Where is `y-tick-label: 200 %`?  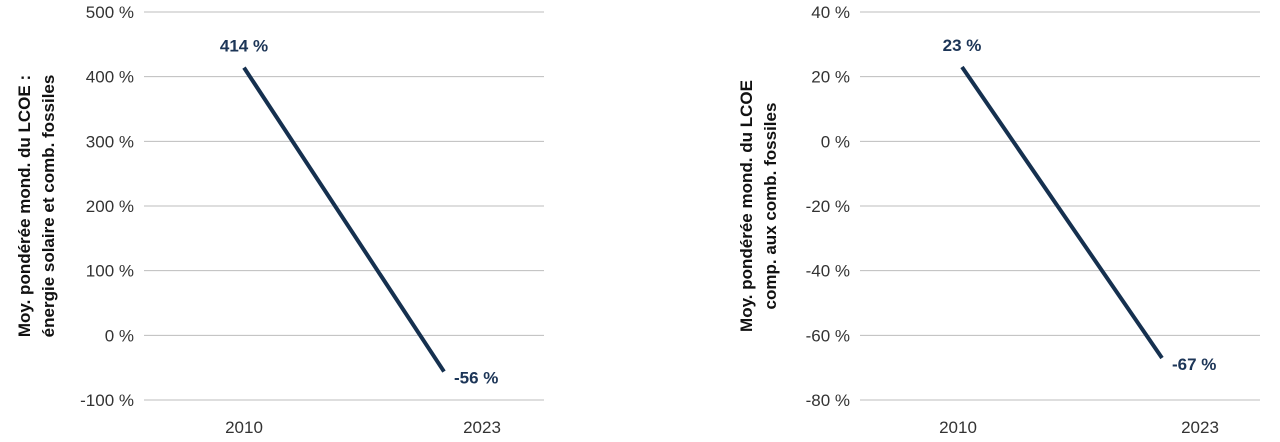 y-tick-label: 200 % is located at coordinates (110, 206).